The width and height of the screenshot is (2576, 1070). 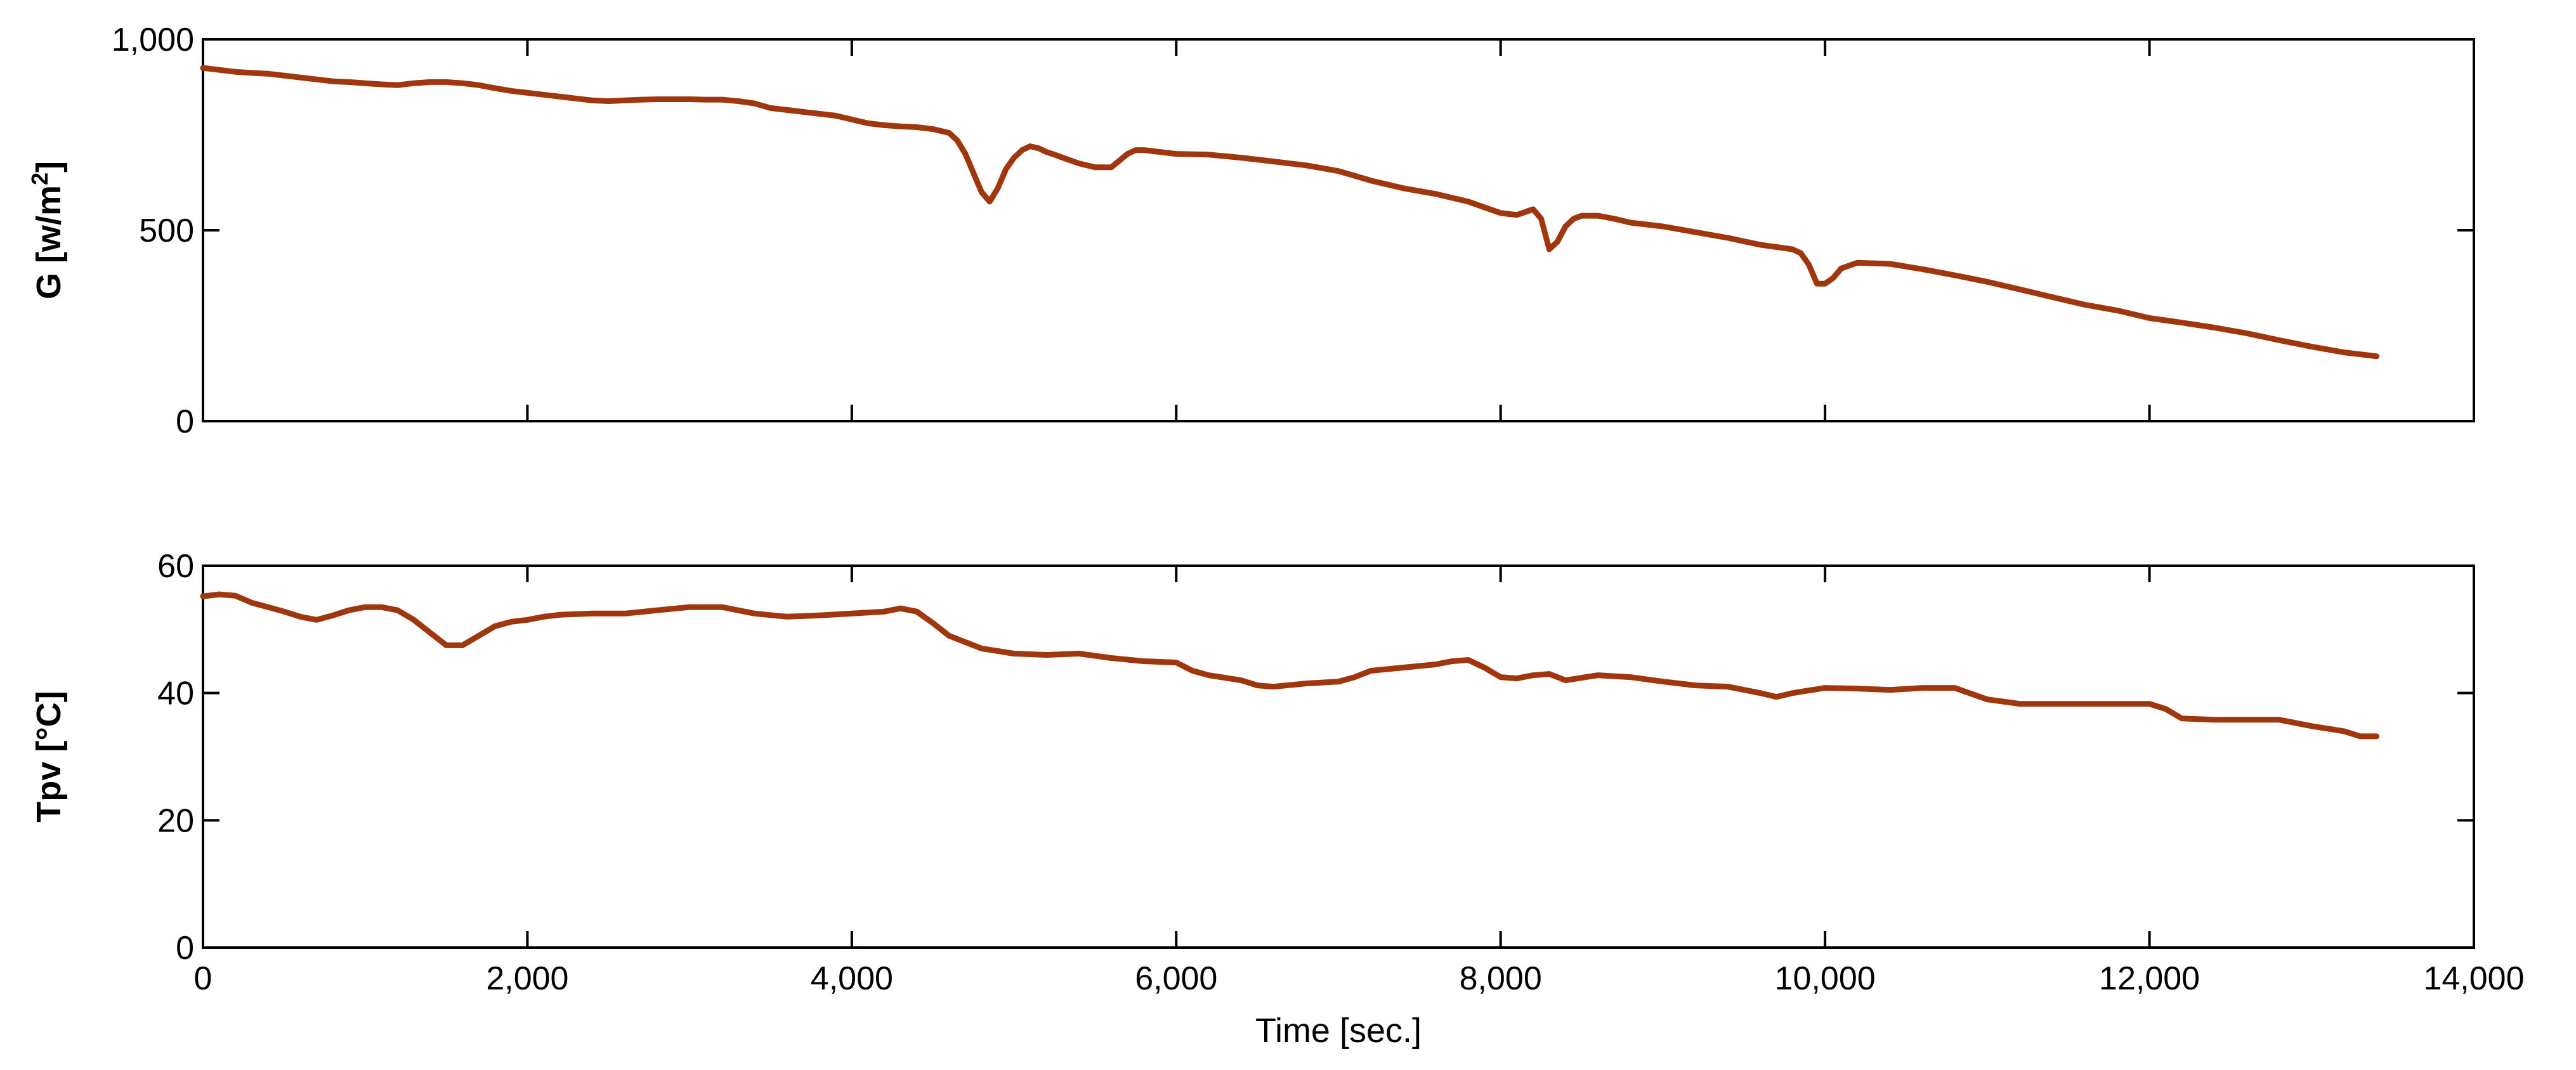 I want to click on y-tick-label-tpv-3: 60, so click(x=176, y=566).